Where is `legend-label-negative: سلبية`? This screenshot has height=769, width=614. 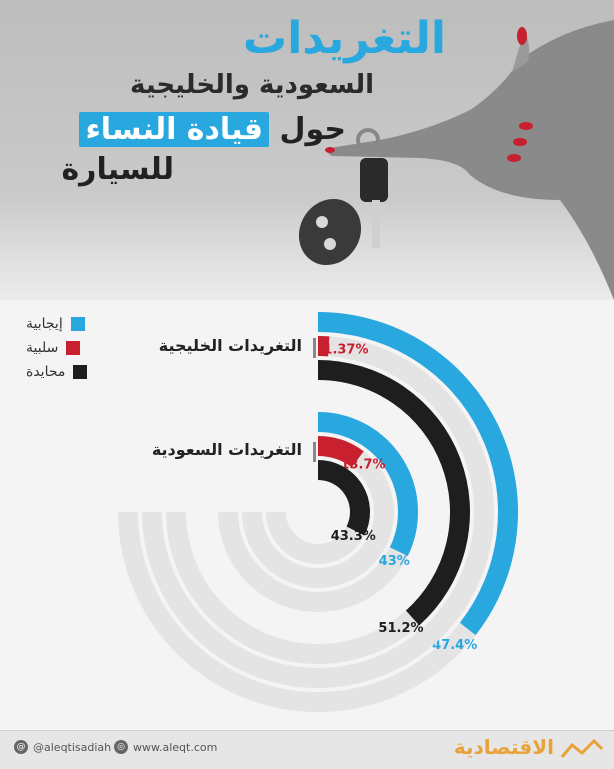 legend-label-negative: سلبية is located at coordinates (42, 348).